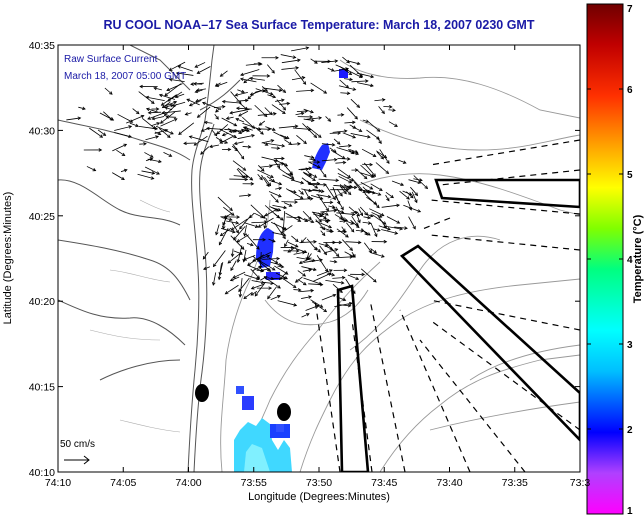  Describe the element at coordinates (77, 444) in the screenshot. I see `scale-arrow-label: 50 cm/s` at that location.